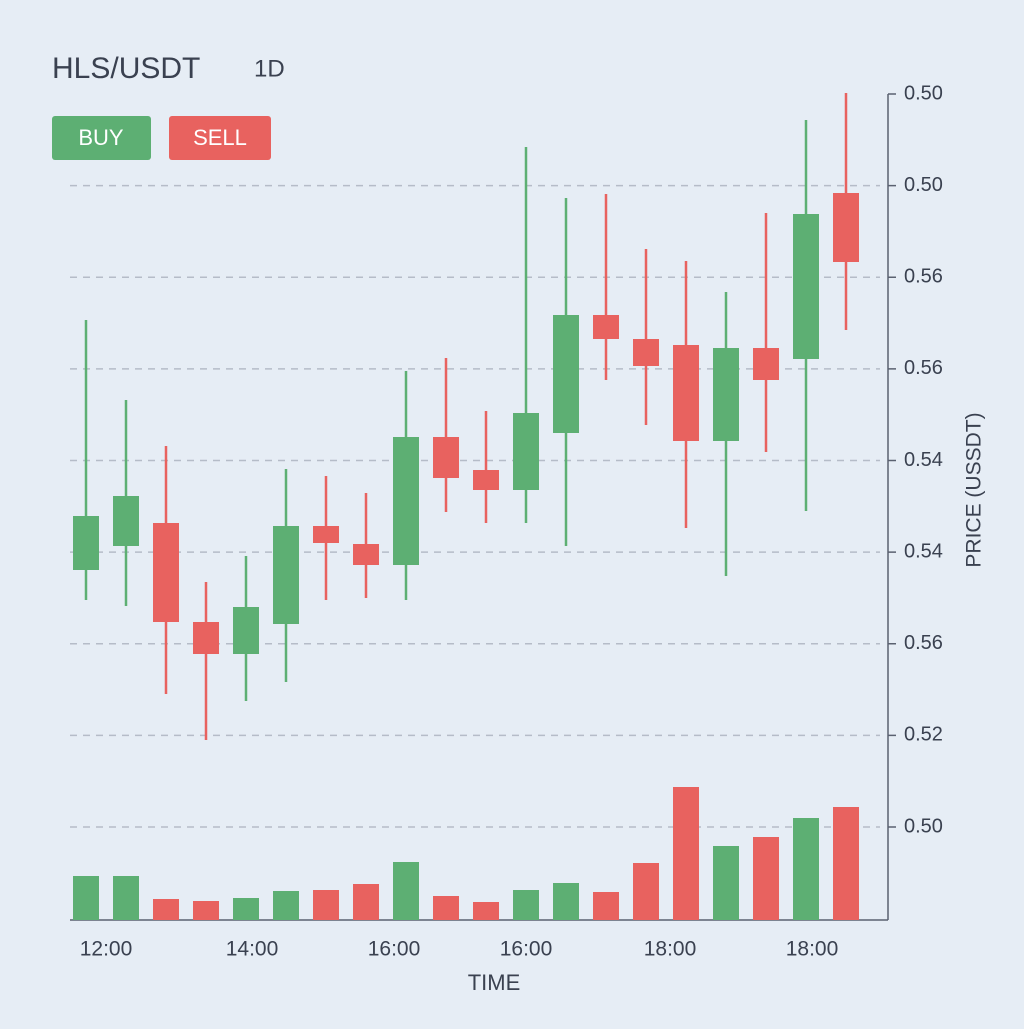 This screenshot has height=1029, width=1024. What do you see at coordinates (974, 489) in the screenshot?
I see `y-axis-title: PRICE (USSDT)` at bounding box center [974, 489].